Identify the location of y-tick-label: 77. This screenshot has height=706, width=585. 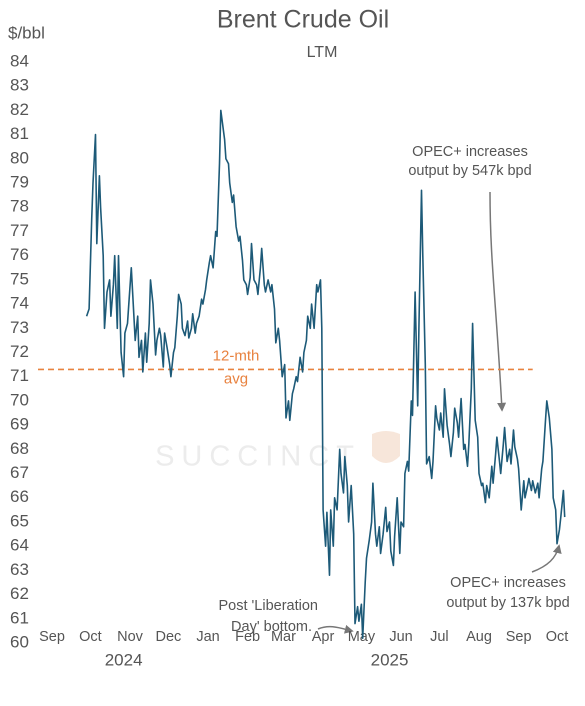
(19, 230).